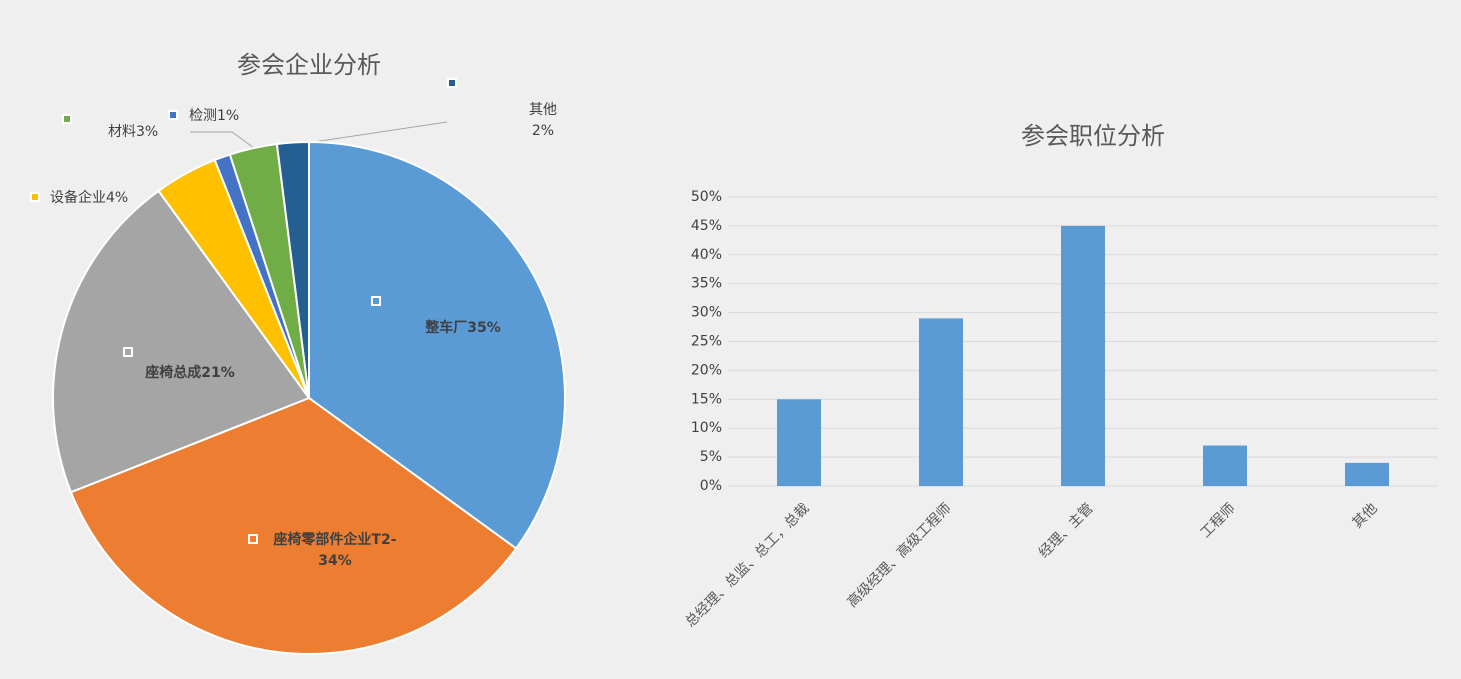  I want to click on y-tick-label: 15%, so click(706, 399).